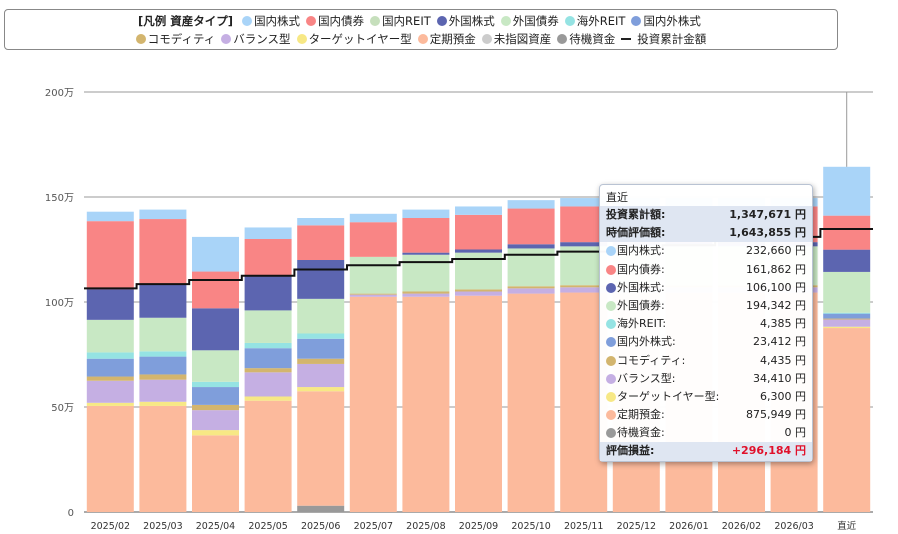 The image size is (898, 534). I want to click on legend-item: 未指図資産, so click(516, 39).